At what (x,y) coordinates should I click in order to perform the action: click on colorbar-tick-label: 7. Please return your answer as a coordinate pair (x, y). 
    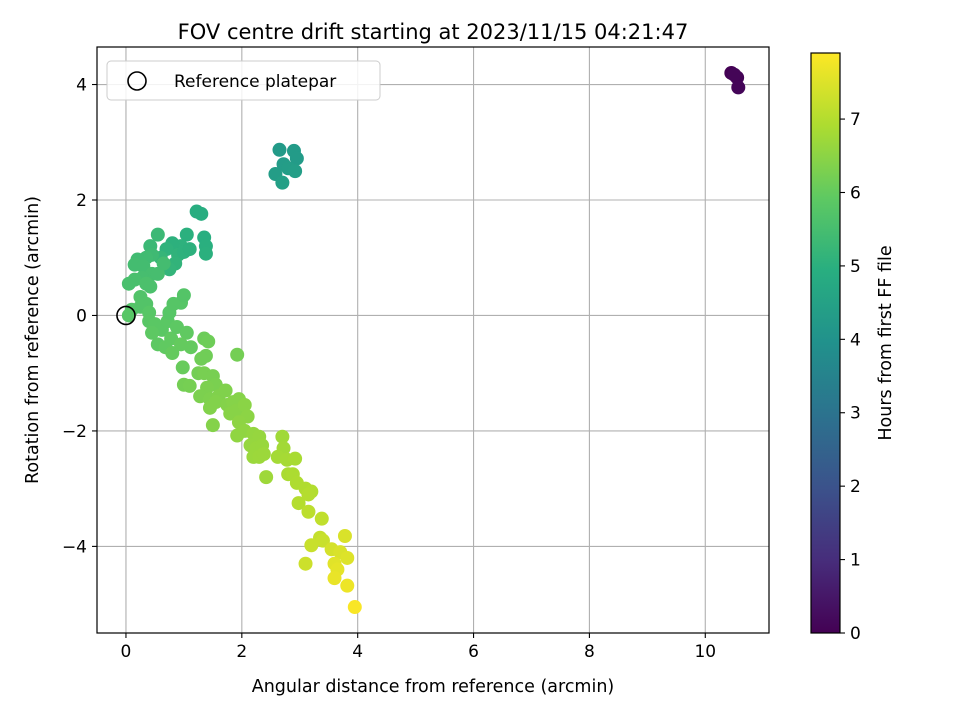
    Looking at the image, I should click on (855, 120).